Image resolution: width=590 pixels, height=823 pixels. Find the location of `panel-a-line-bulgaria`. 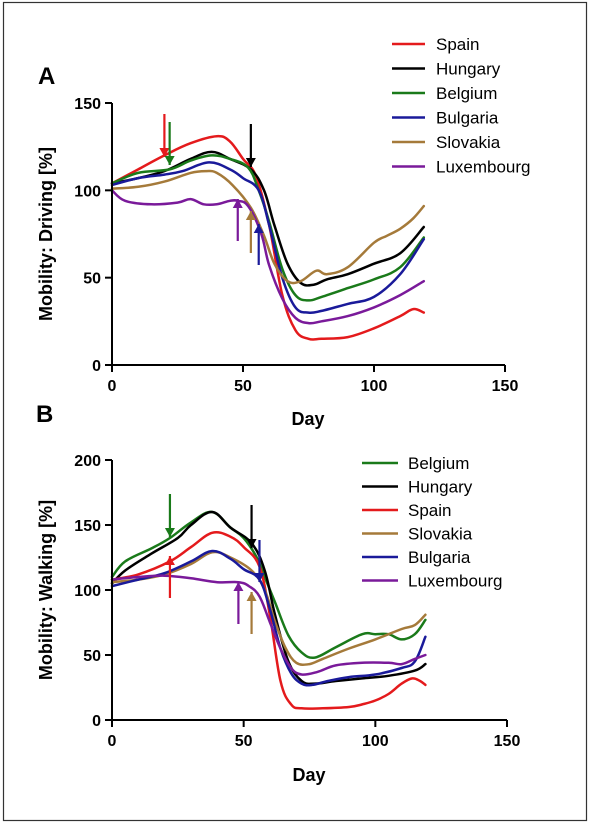

panel-a-line-bulgaria is located at coordinates (268, 238).